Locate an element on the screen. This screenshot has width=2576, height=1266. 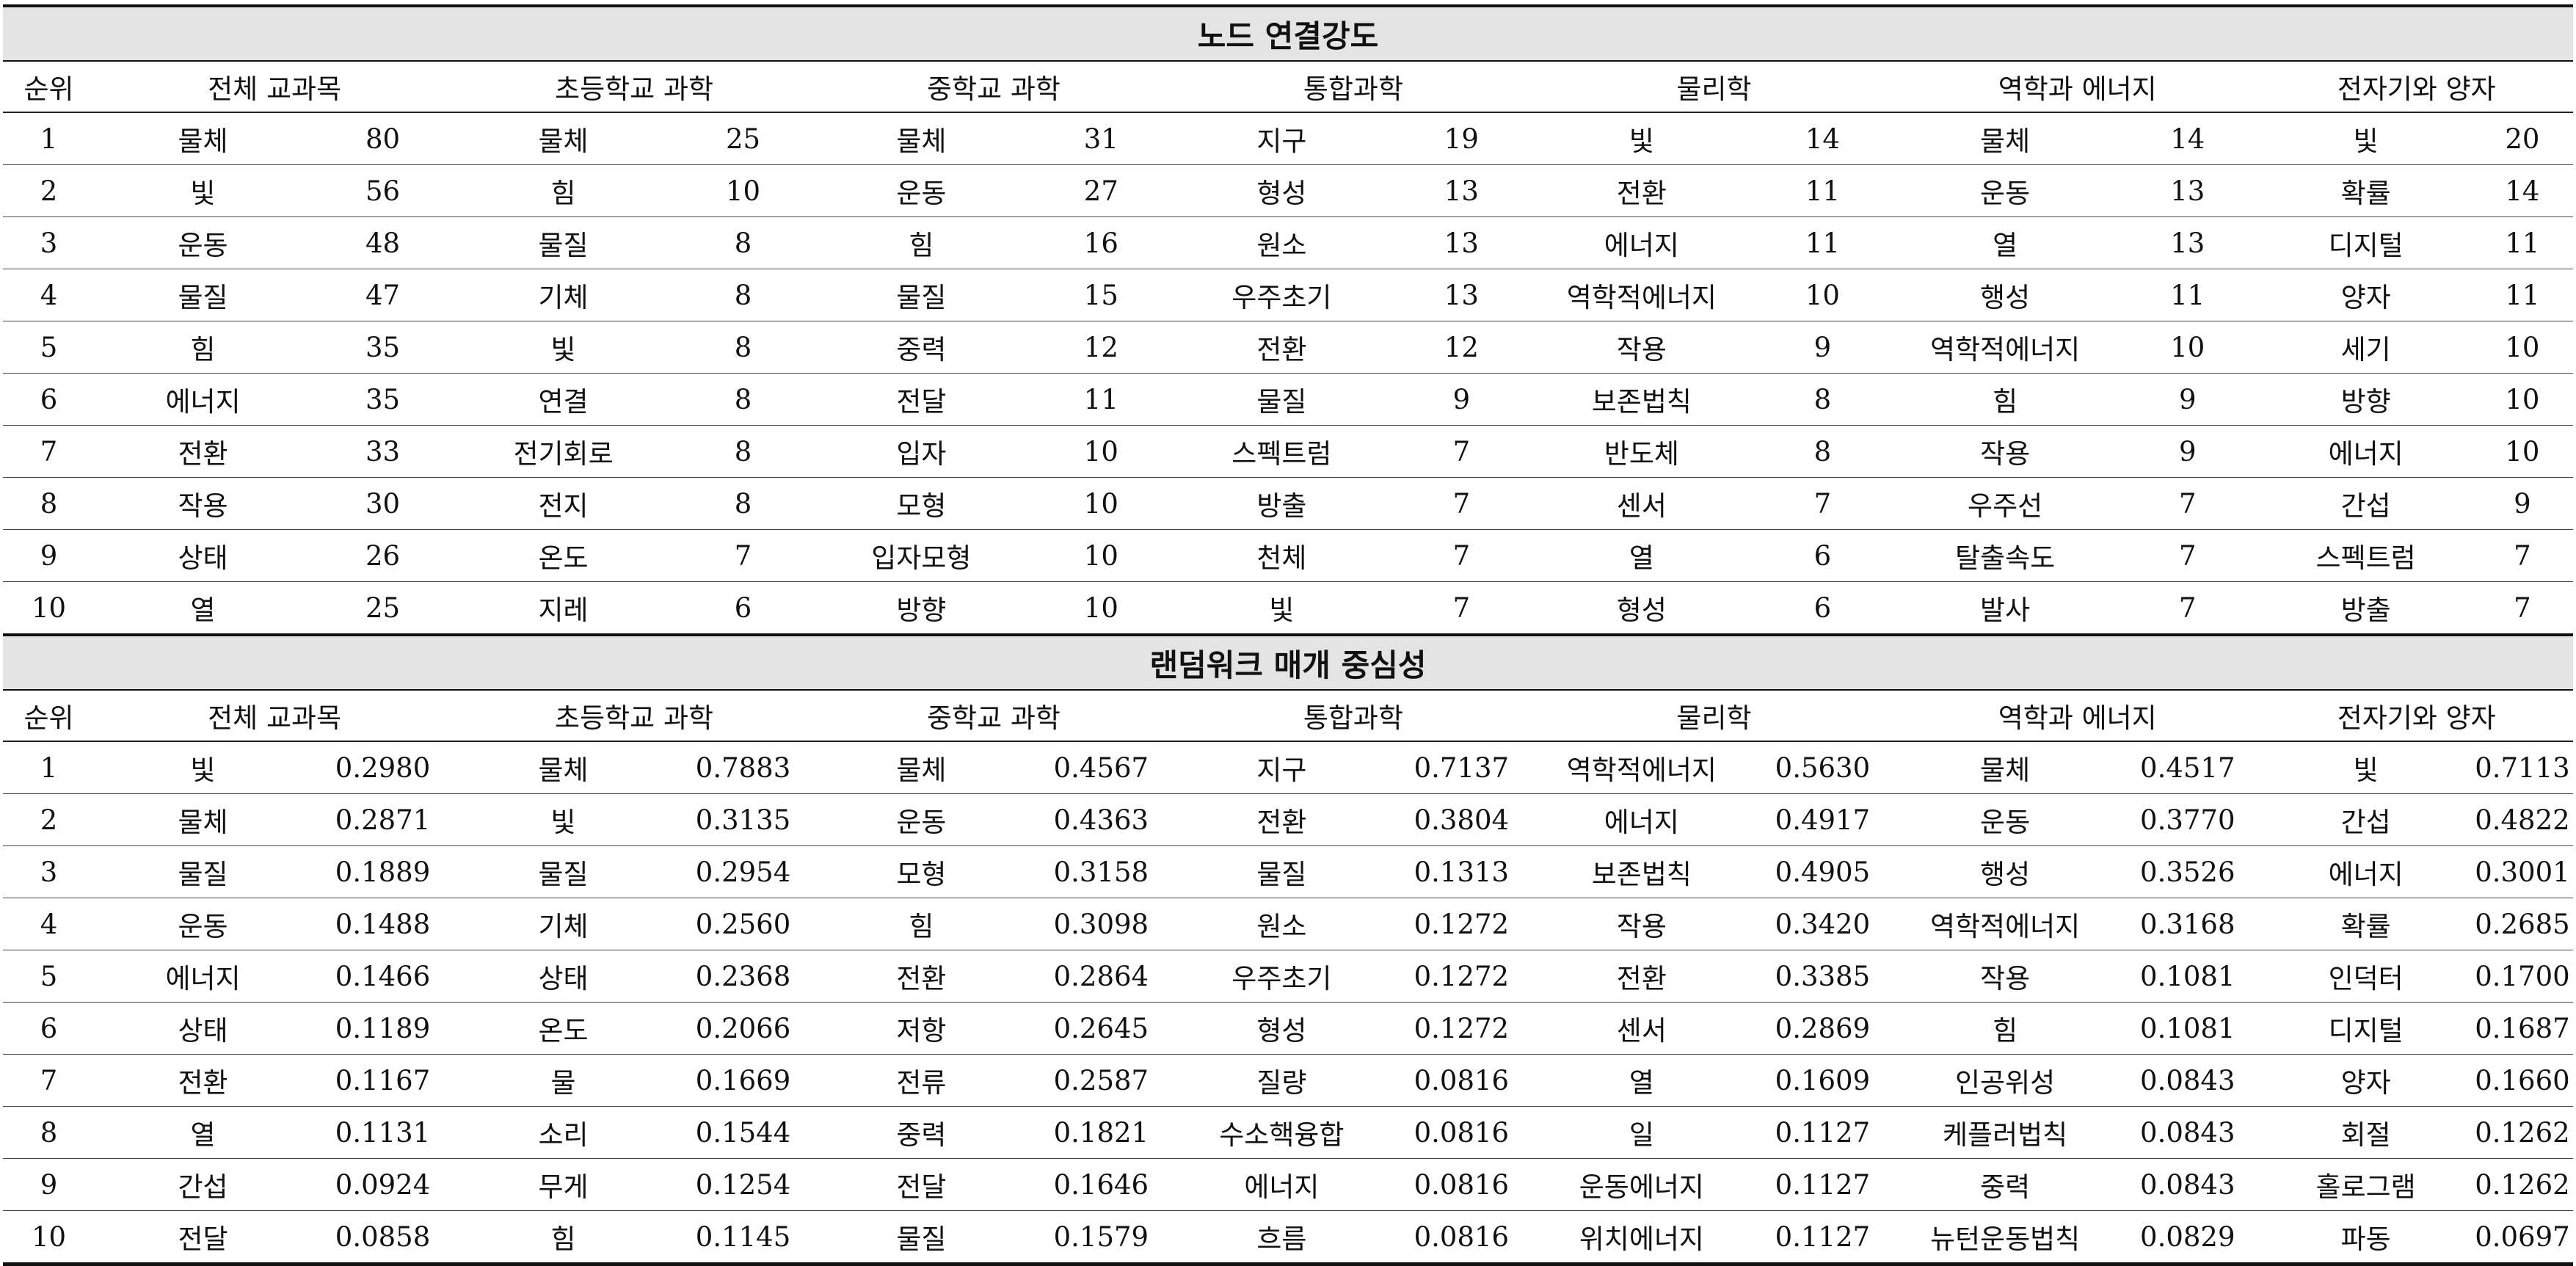
value-cell: 0.1262 is located at coordinates (2522, 1132).